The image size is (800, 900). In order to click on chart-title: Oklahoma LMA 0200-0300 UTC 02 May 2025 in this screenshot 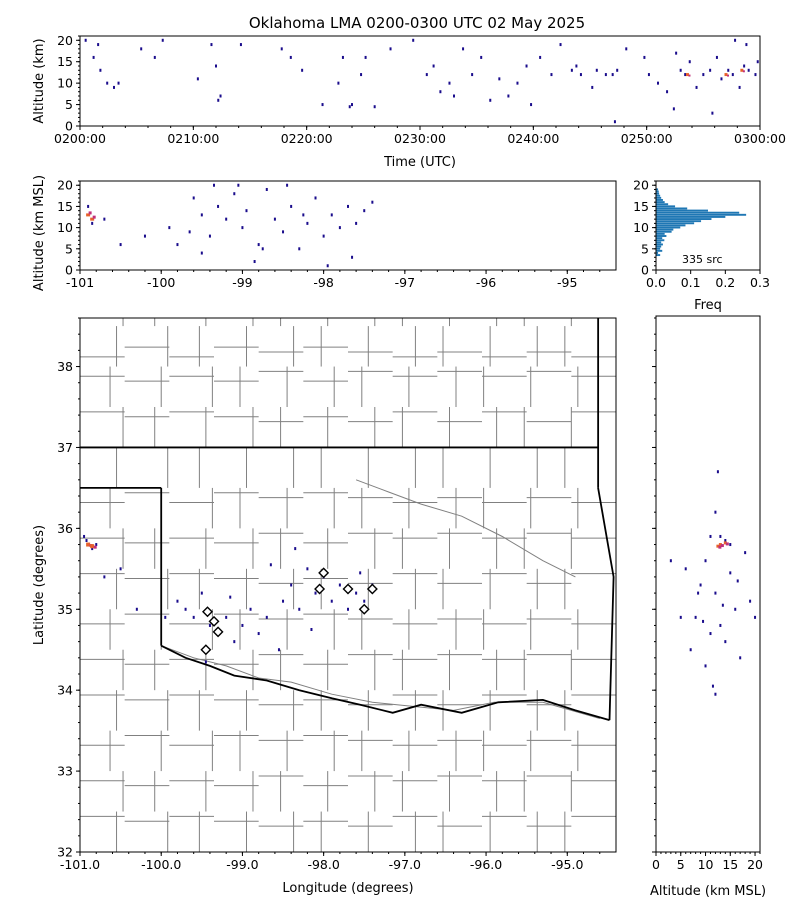, I will do `click(417, 23)`.